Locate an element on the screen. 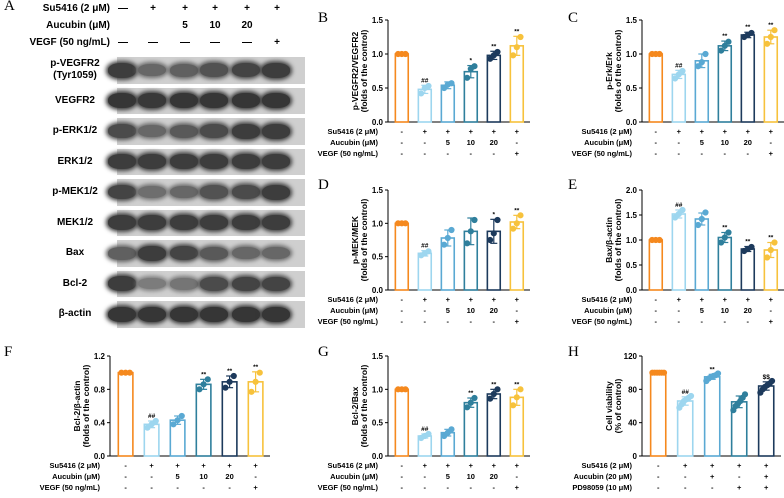  blot-condition-value: 10 is located at coordinates (215, 25).